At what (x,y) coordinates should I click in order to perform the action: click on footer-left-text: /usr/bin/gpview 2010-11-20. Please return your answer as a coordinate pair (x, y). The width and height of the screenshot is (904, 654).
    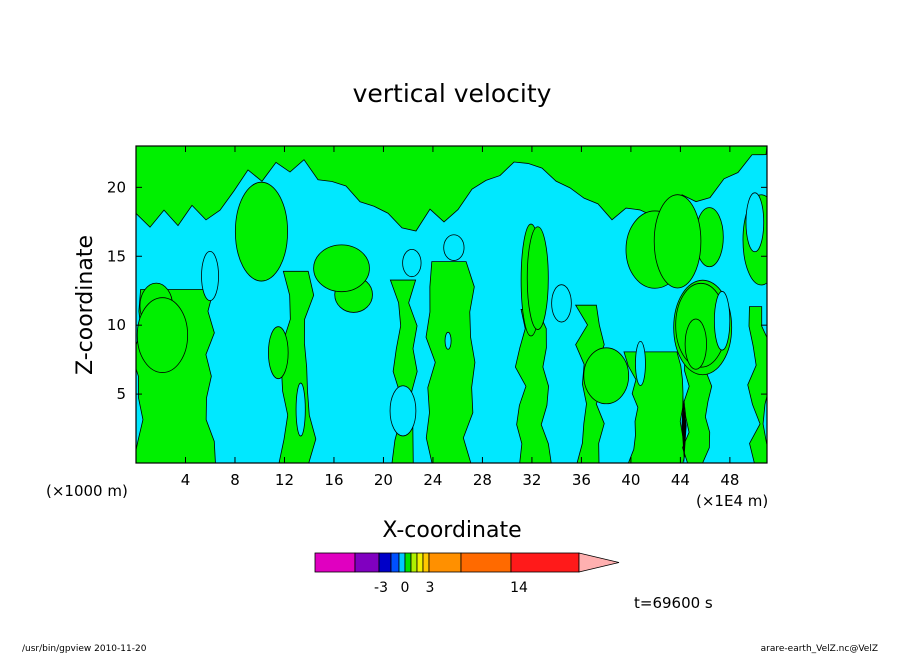
    Looking at the image, I should click on (84, 649).